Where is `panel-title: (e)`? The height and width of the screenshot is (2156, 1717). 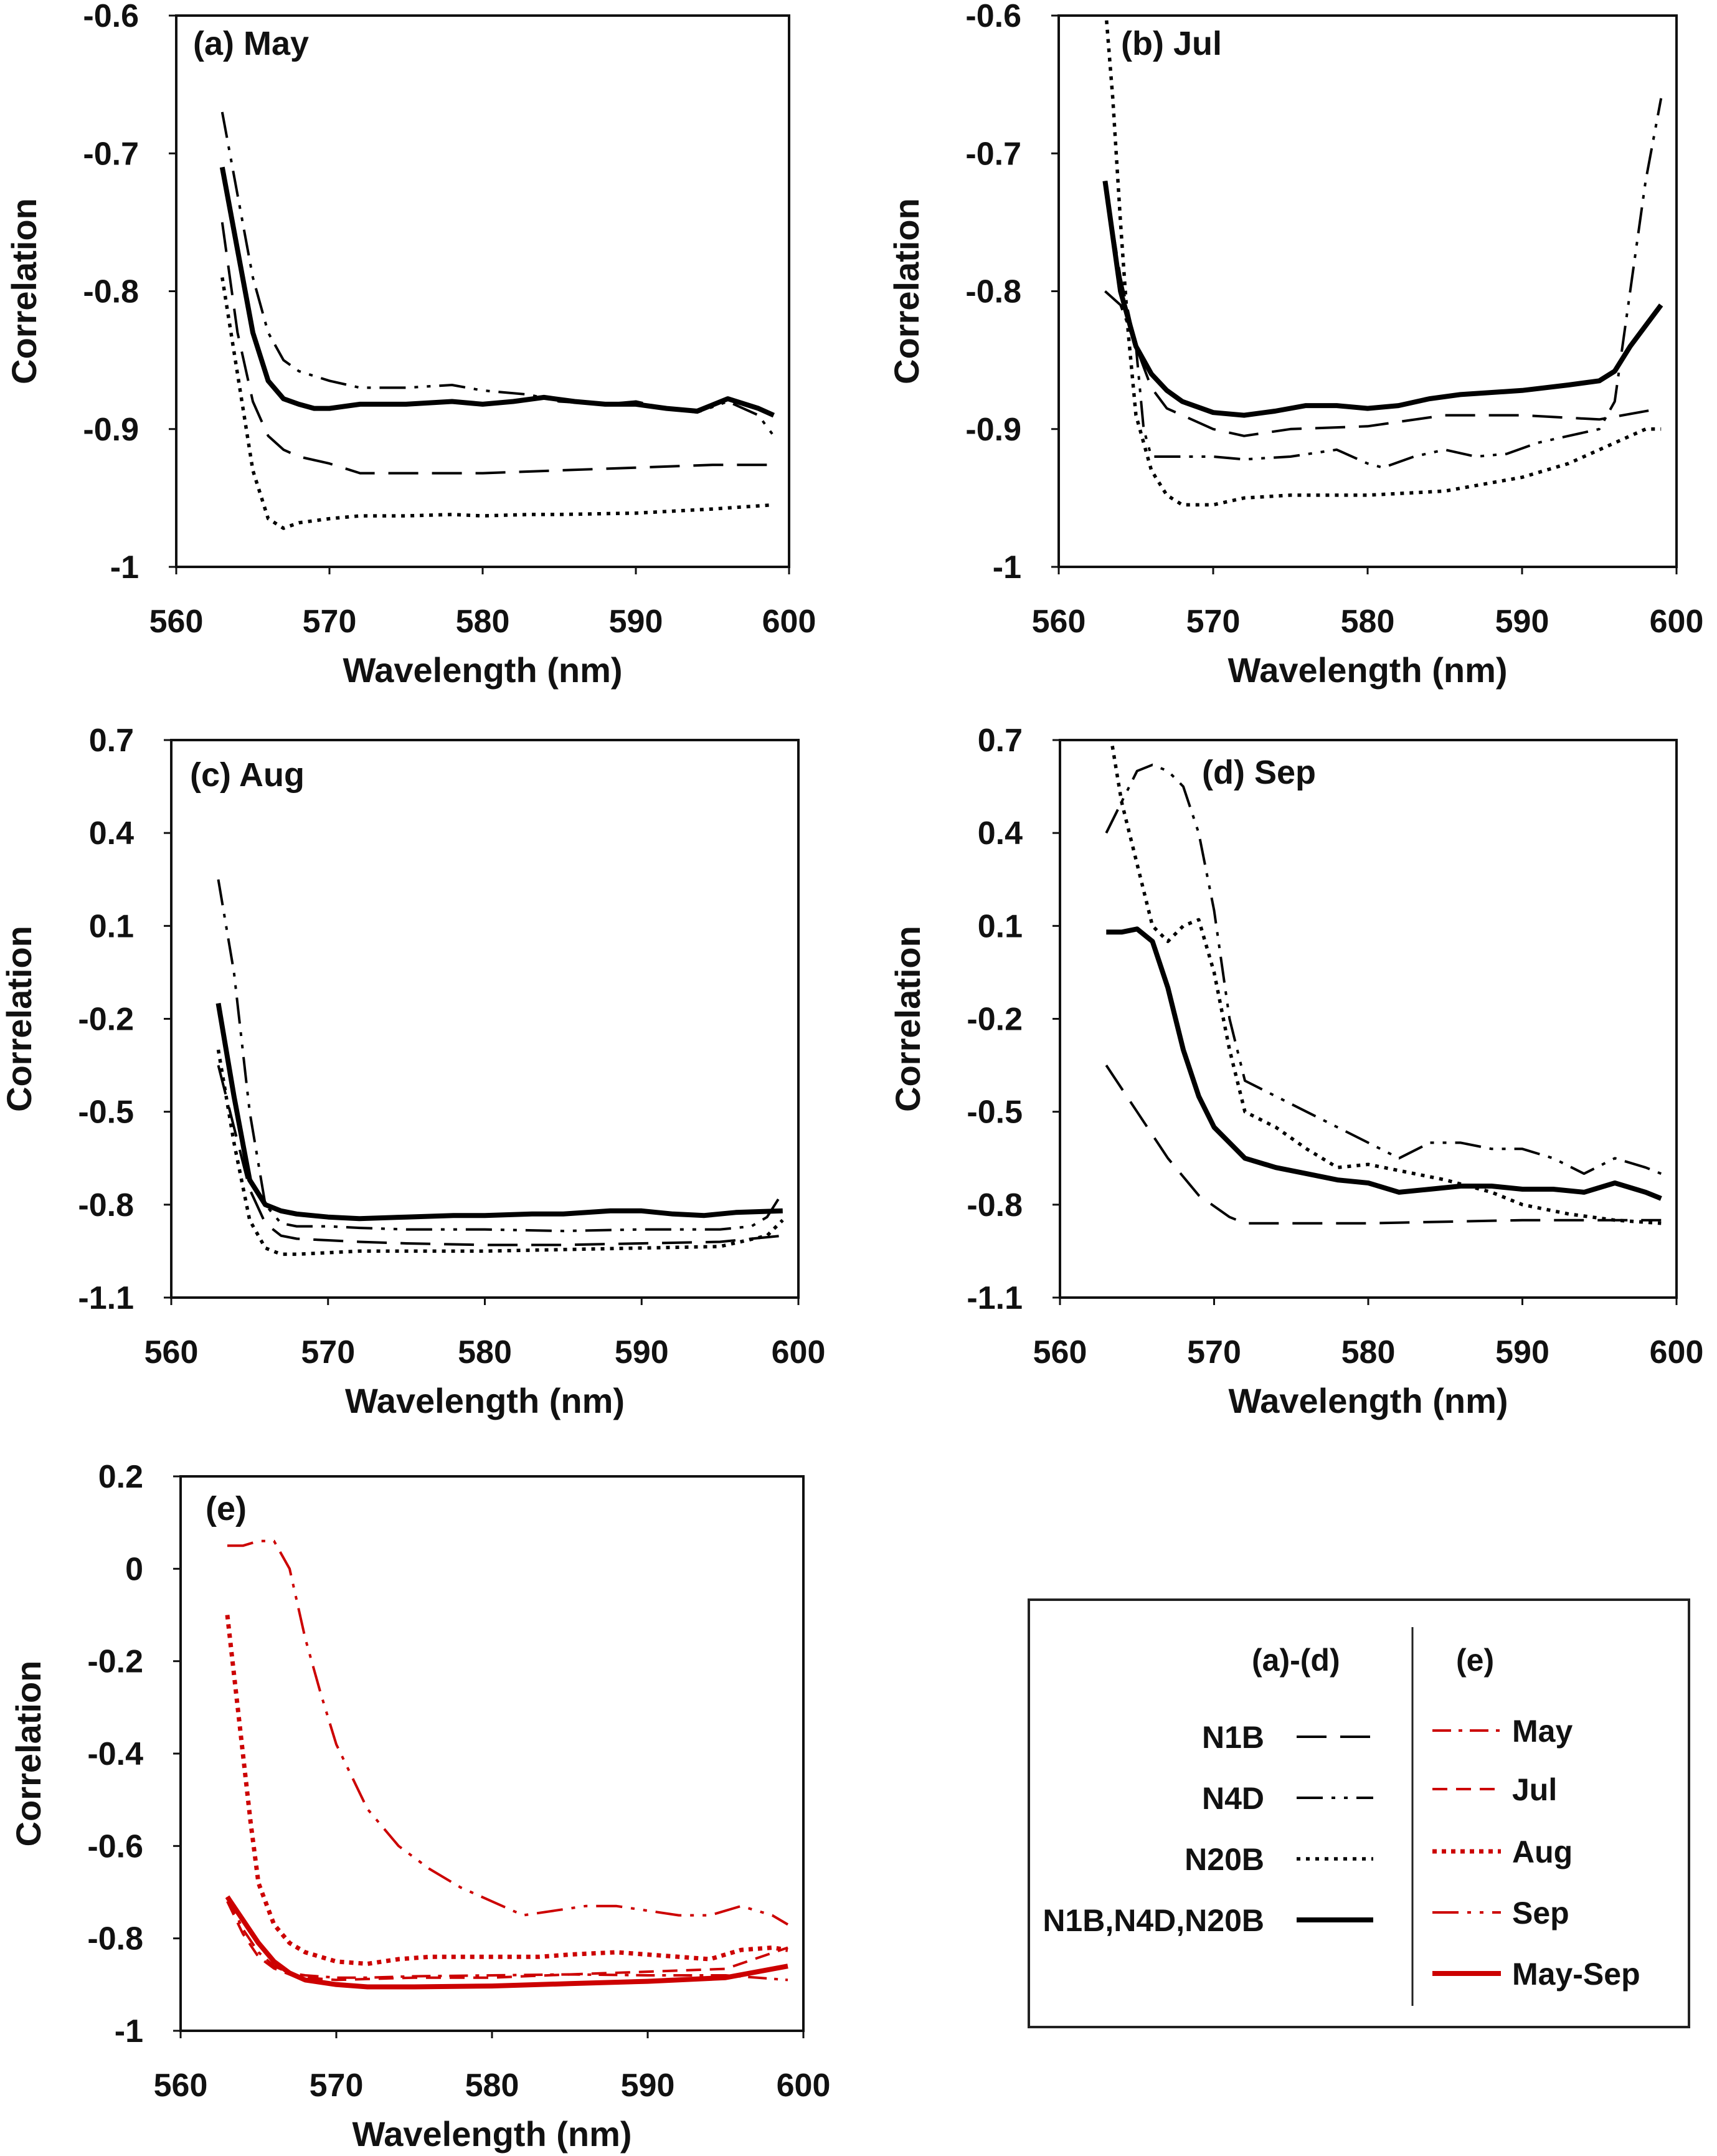
panel-title: (e) is located at coordinates (227, 1508).